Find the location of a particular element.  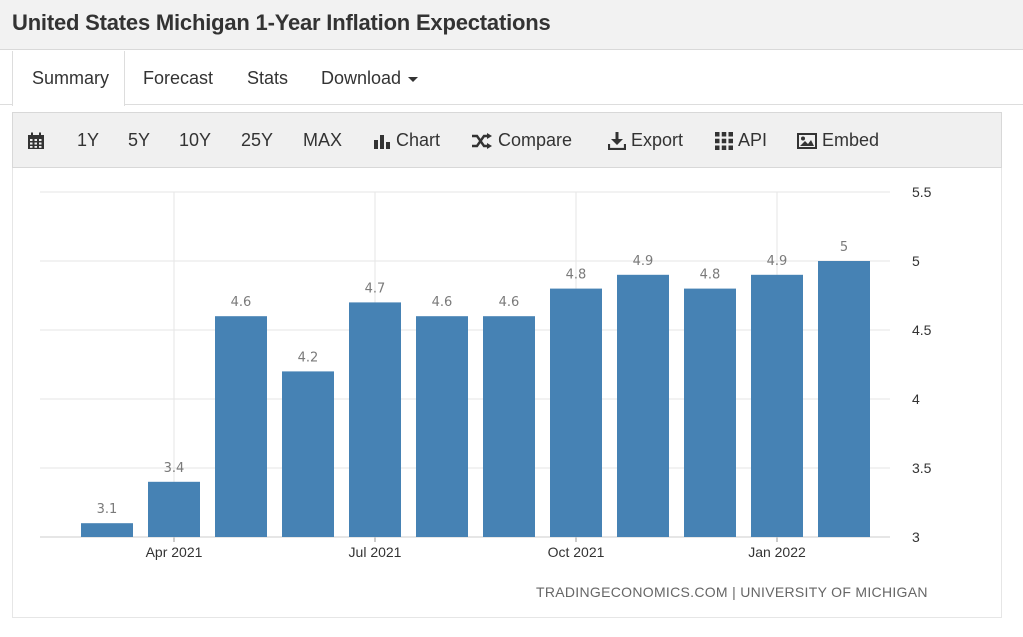

calendar-icon is located at coordinates (36, 141).